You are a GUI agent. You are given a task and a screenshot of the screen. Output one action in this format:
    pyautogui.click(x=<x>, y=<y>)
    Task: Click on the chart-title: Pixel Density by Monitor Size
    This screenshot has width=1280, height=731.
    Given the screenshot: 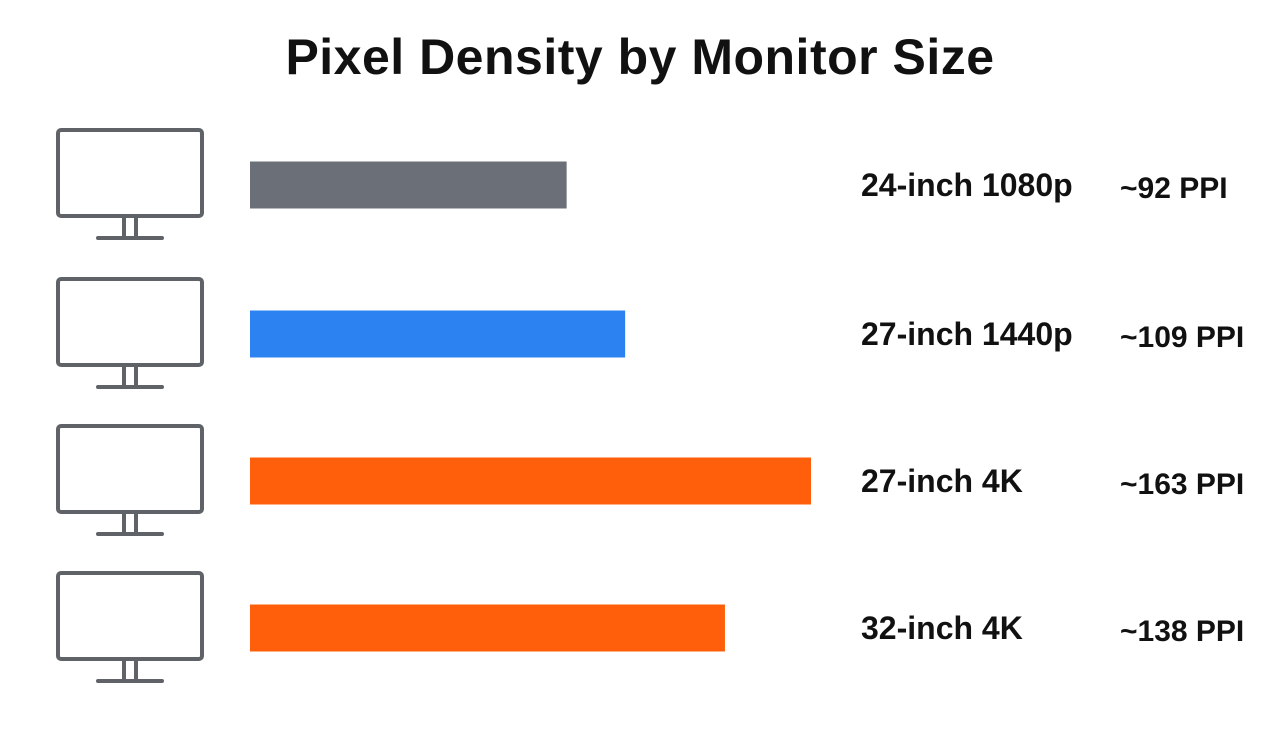 What is the action you would take?
    pyautogui.click(x=640, y=57)
    